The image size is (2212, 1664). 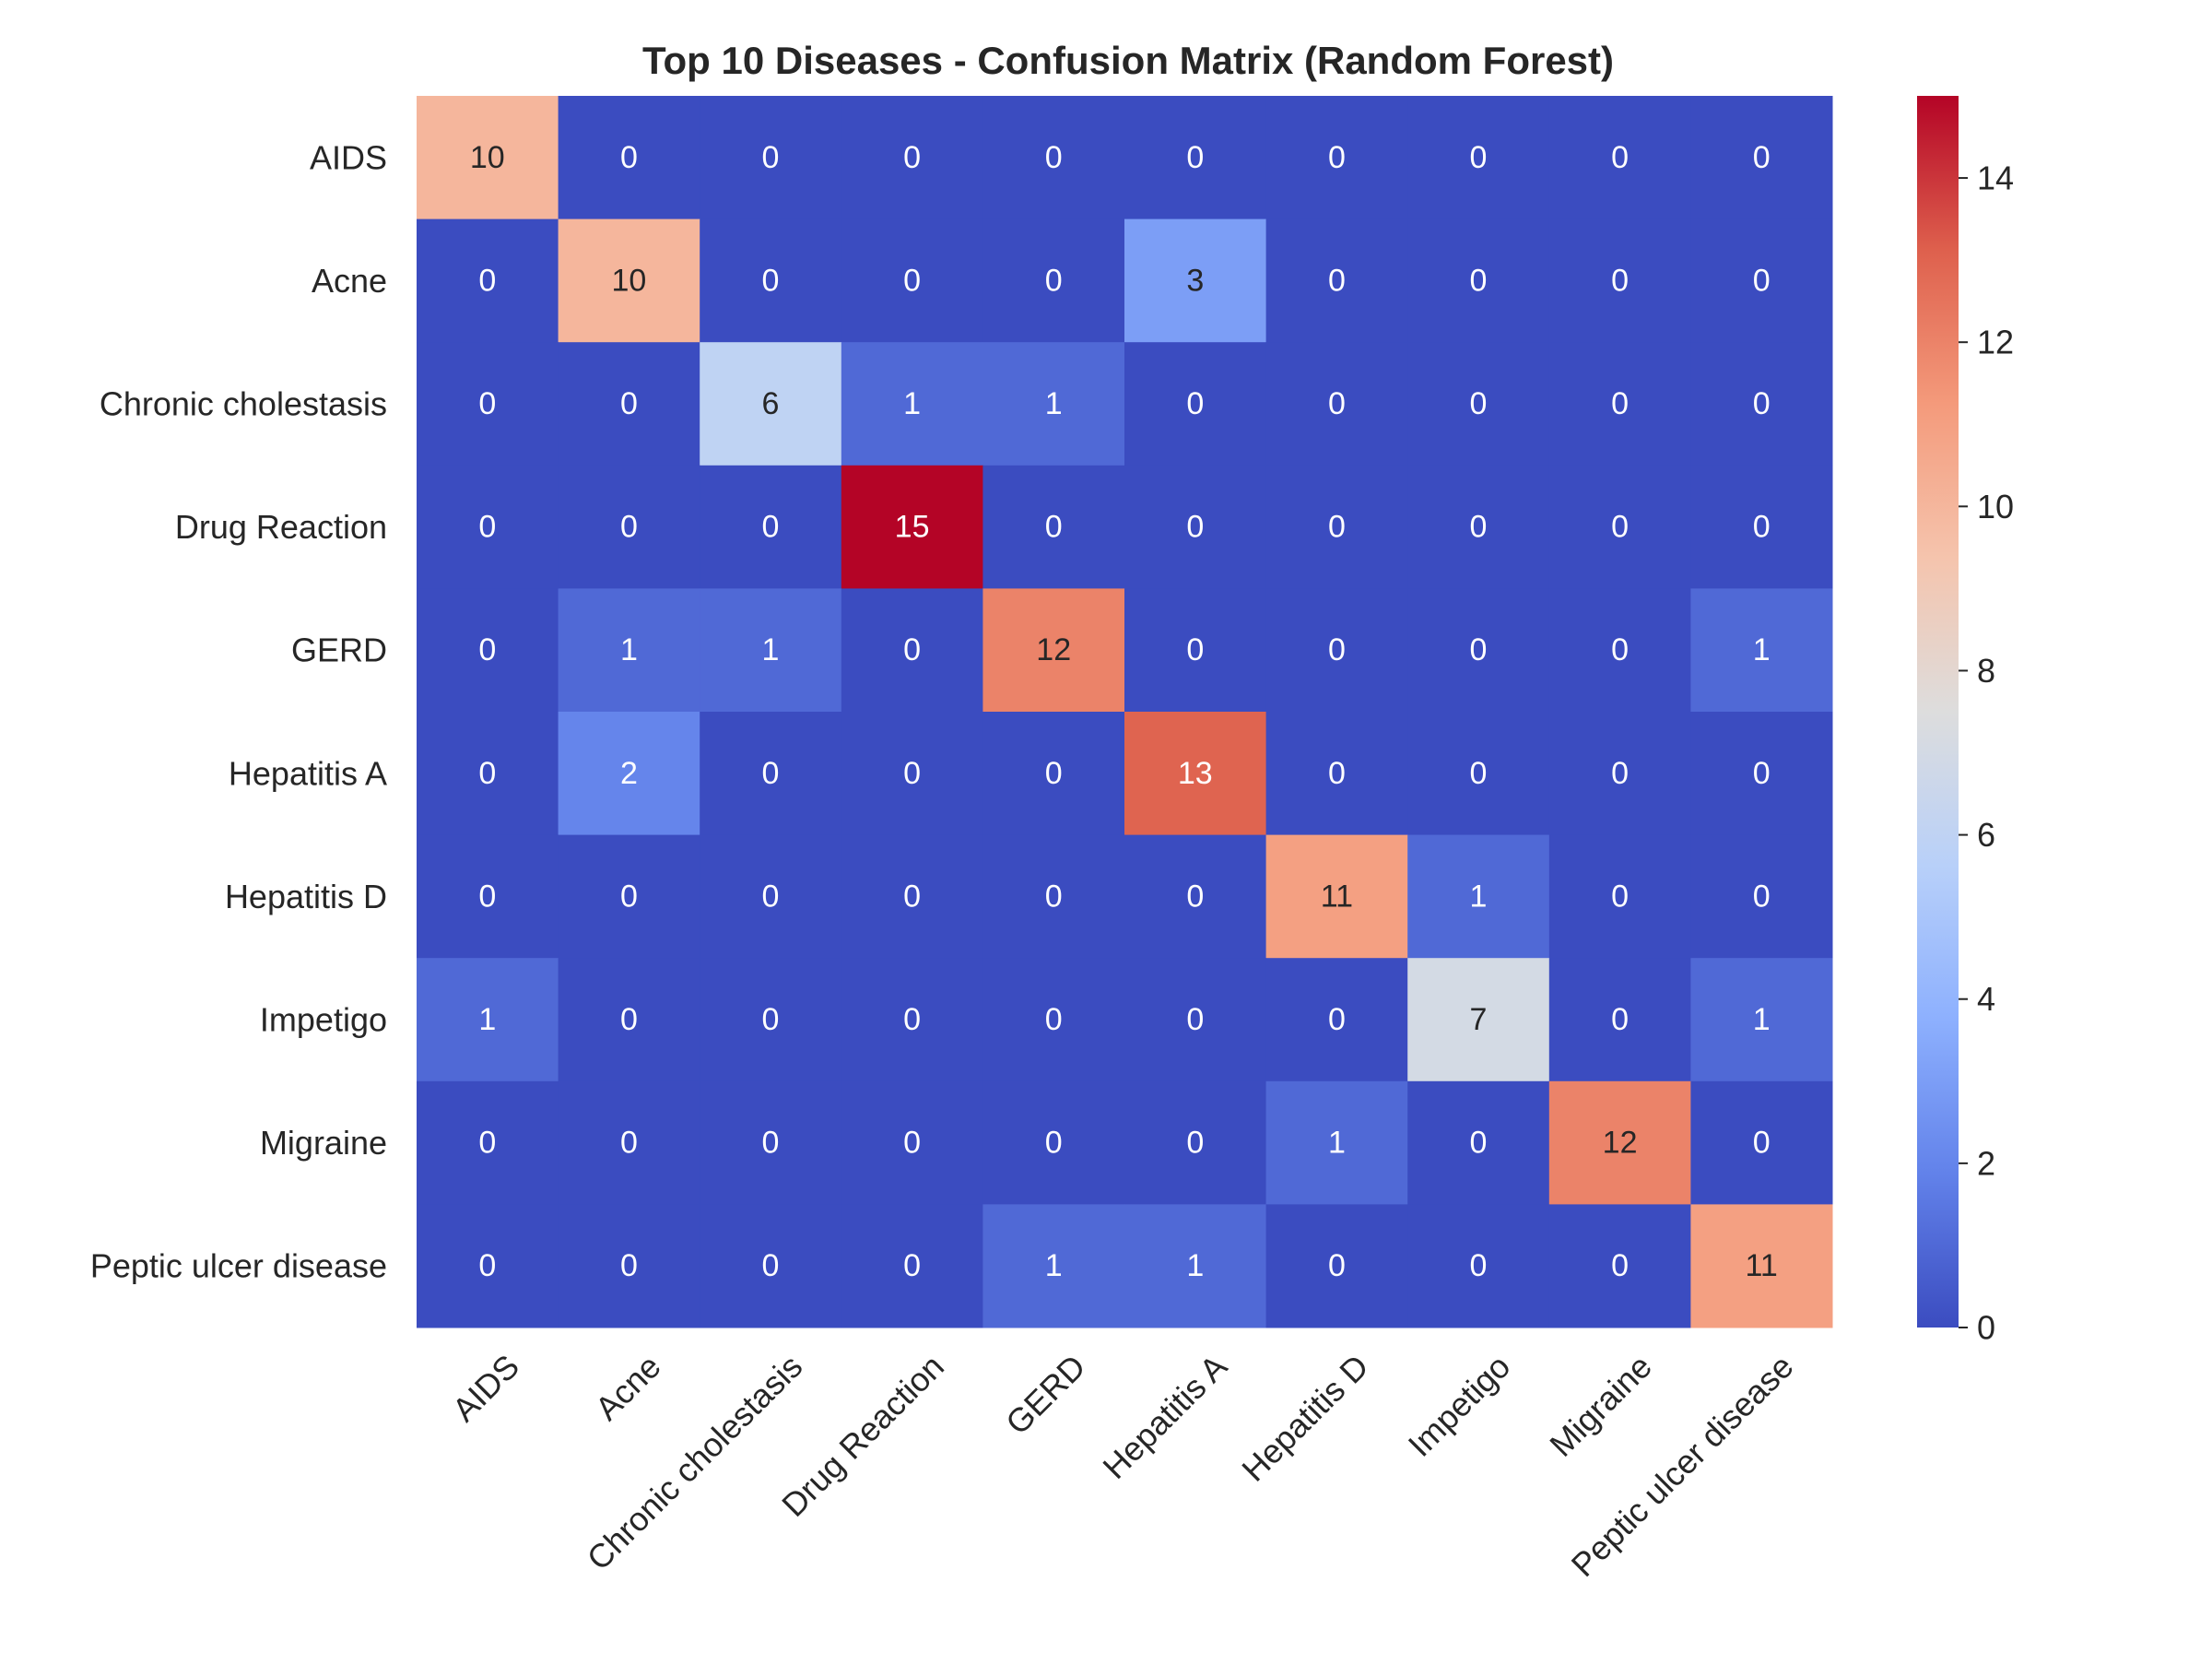 I want to click on colorbar-tick-label: 2, so click(x=1986, y=1163).